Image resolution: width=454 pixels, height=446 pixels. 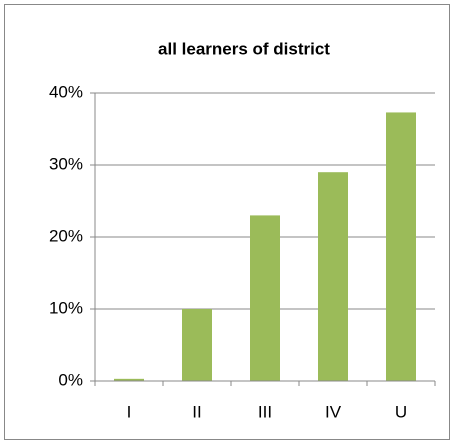 I want to click on y-tick-label: 0%, so click(x=70, y=379).